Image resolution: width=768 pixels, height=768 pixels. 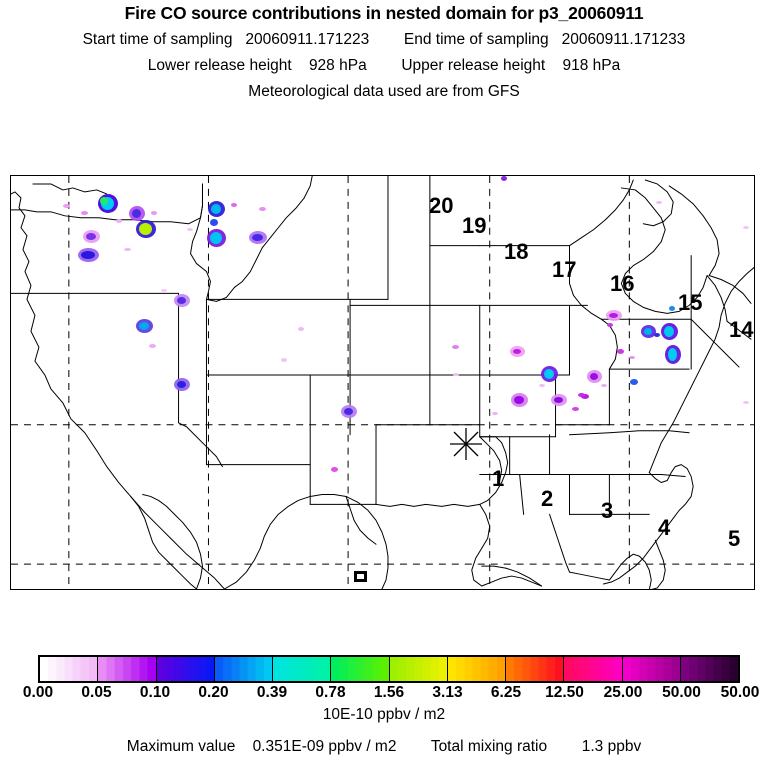 I want to click on trajectory-hour-label-1: 1, so click(x=498, y=478).